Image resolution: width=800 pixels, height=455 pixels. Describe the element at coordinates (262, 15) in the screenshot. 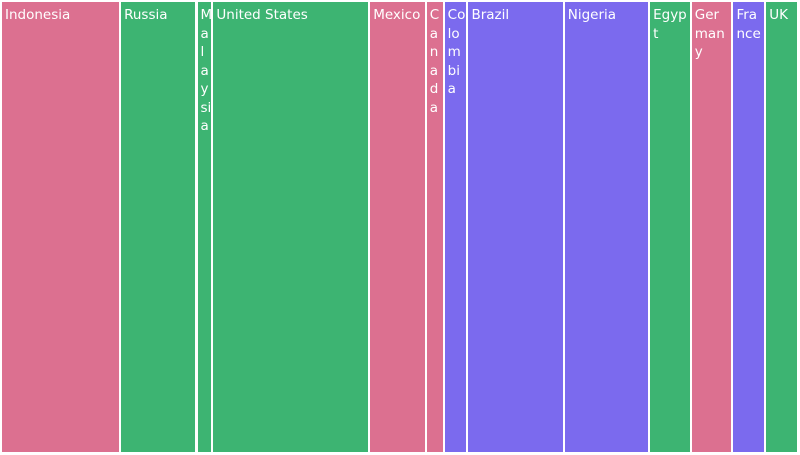

I see `treemap-cell-label: United States` at that location.